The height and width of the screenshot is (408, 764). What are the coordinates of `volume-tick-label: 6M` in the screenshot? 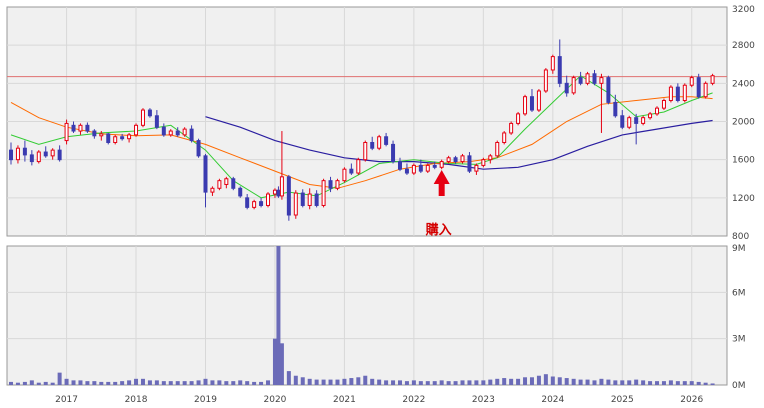 It's located at (739, 293).